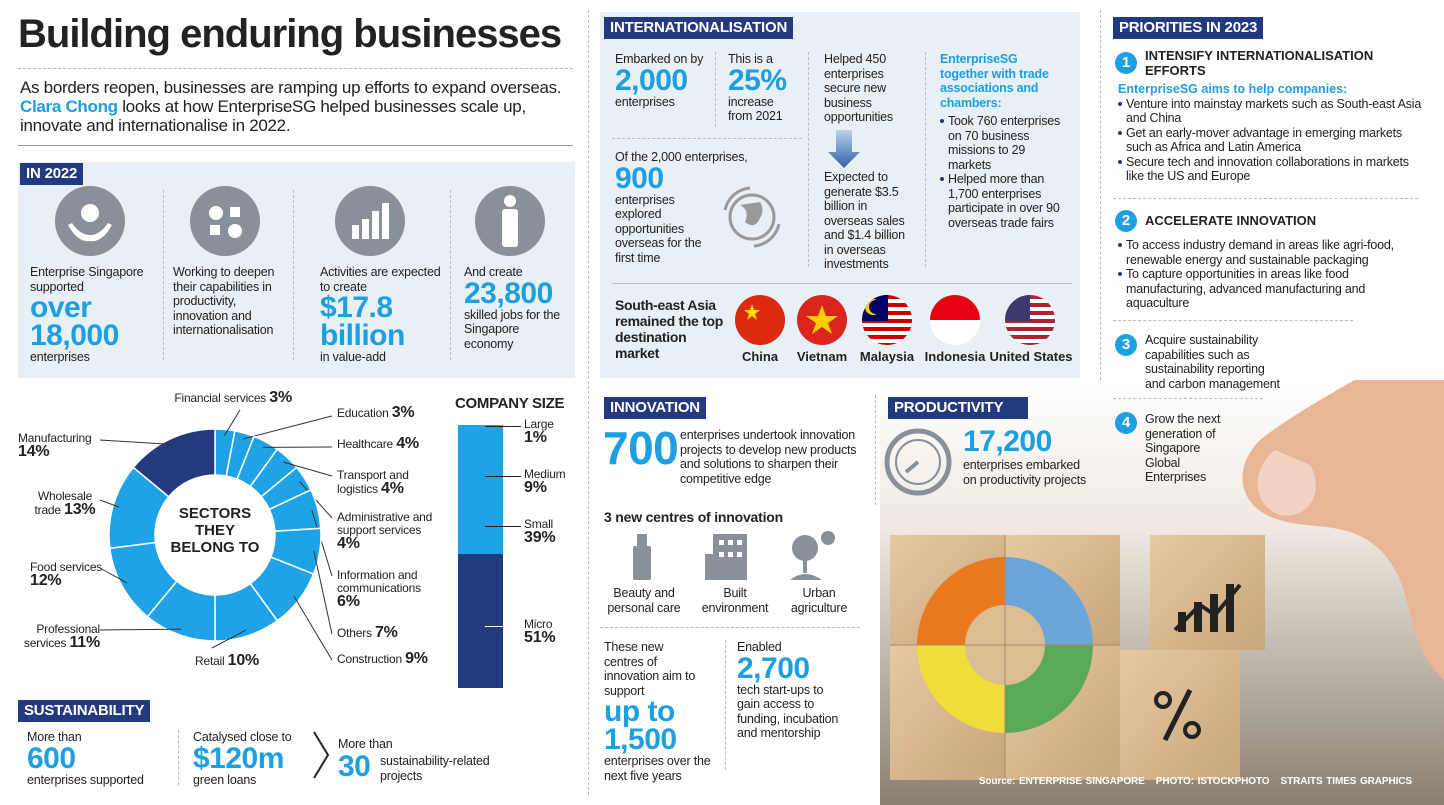 This screenshot has height=805, width=1444. What do you see at coordinates (74, 335) in the screenshot?
I see `stat-figure: 18,000` at bounding box center [74, 335].